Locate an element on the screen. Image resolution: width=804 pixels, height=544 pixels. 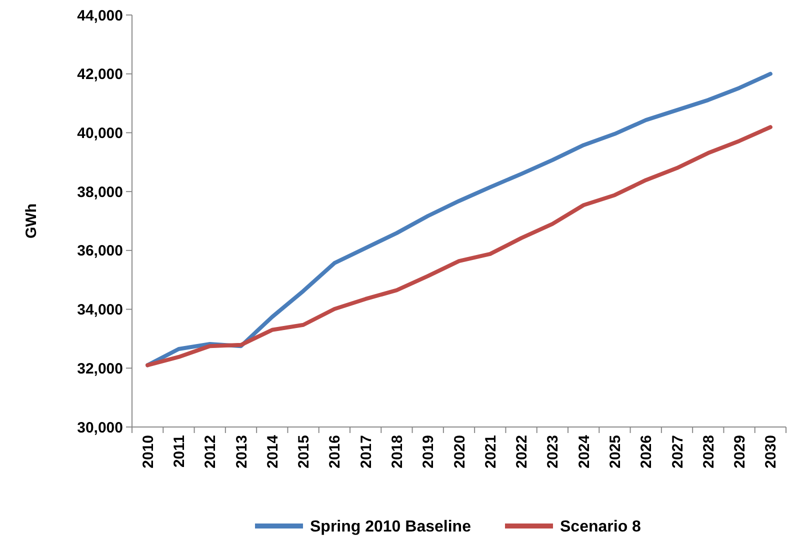
x-tick-label: 2028 is located at coordinates (709, 451).